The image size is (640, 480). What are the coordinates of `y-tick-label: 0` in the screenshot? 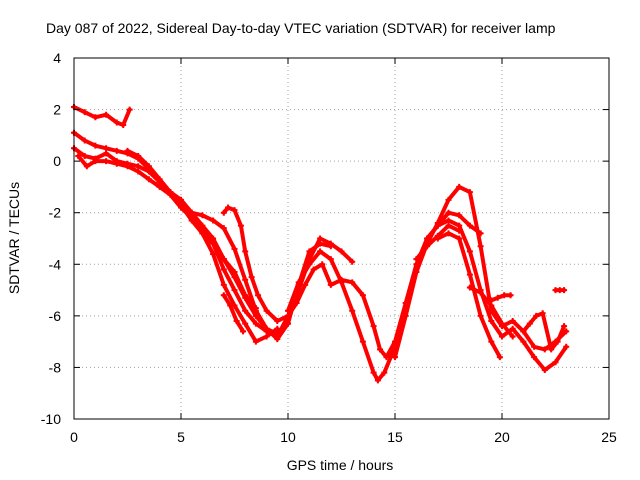 It's located at (57, 161).